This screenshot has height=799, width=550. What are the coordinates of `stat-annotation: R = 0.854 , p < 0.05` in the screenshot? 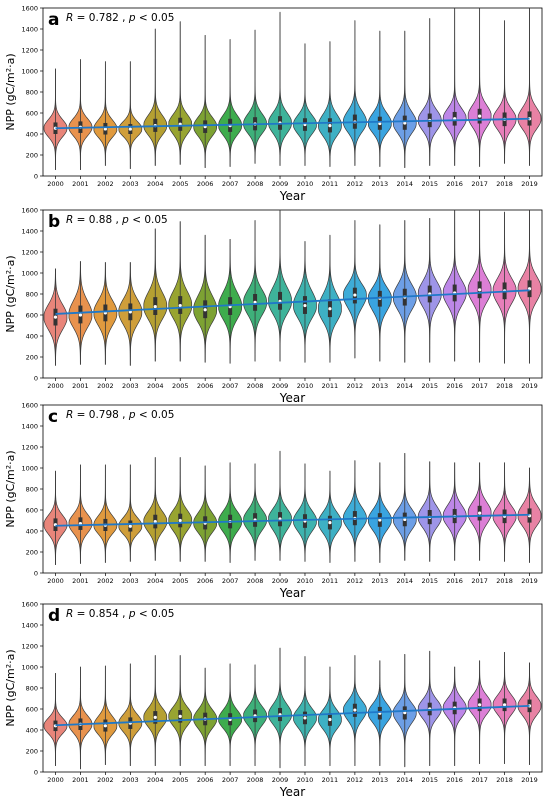 It's located at (120, 614).